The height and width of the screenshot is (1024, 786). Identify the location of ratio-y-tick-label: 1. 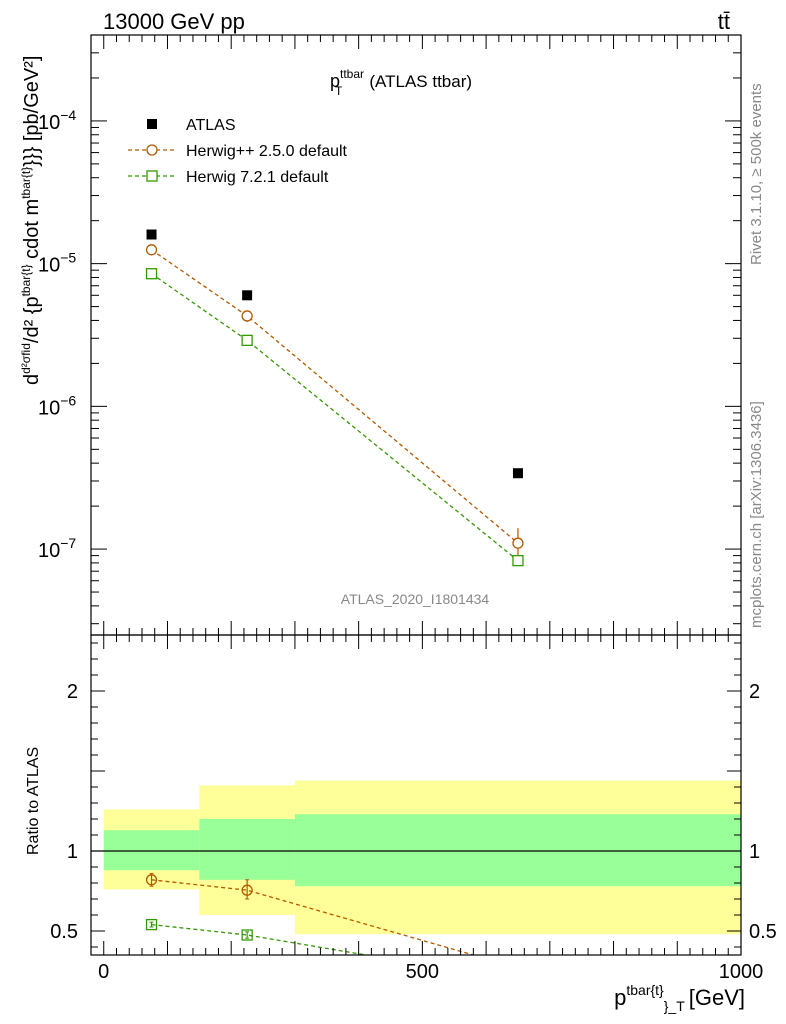
(72, 852).